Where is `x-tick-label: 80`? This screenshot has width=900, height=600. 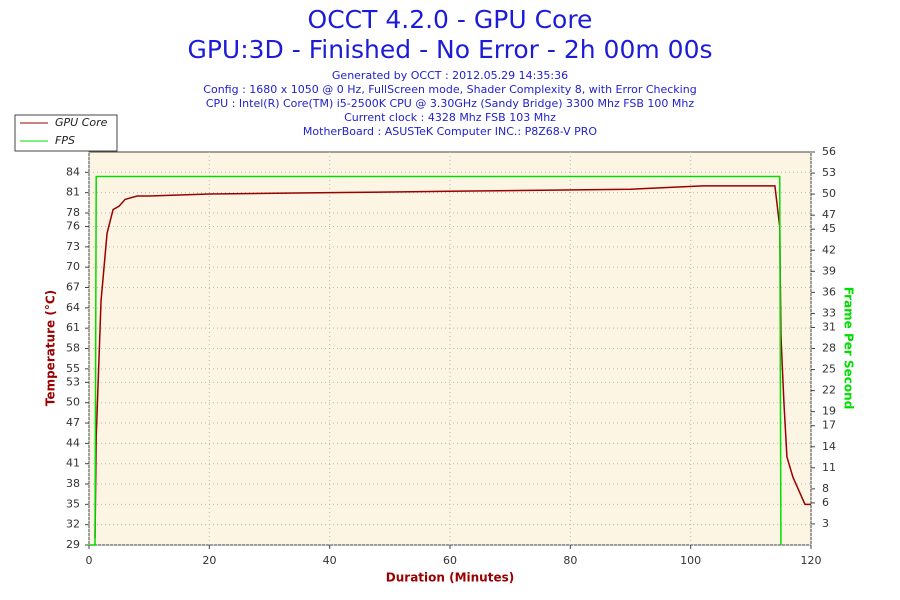 x-tick-label: 80 is located at coordinates (570, 560).